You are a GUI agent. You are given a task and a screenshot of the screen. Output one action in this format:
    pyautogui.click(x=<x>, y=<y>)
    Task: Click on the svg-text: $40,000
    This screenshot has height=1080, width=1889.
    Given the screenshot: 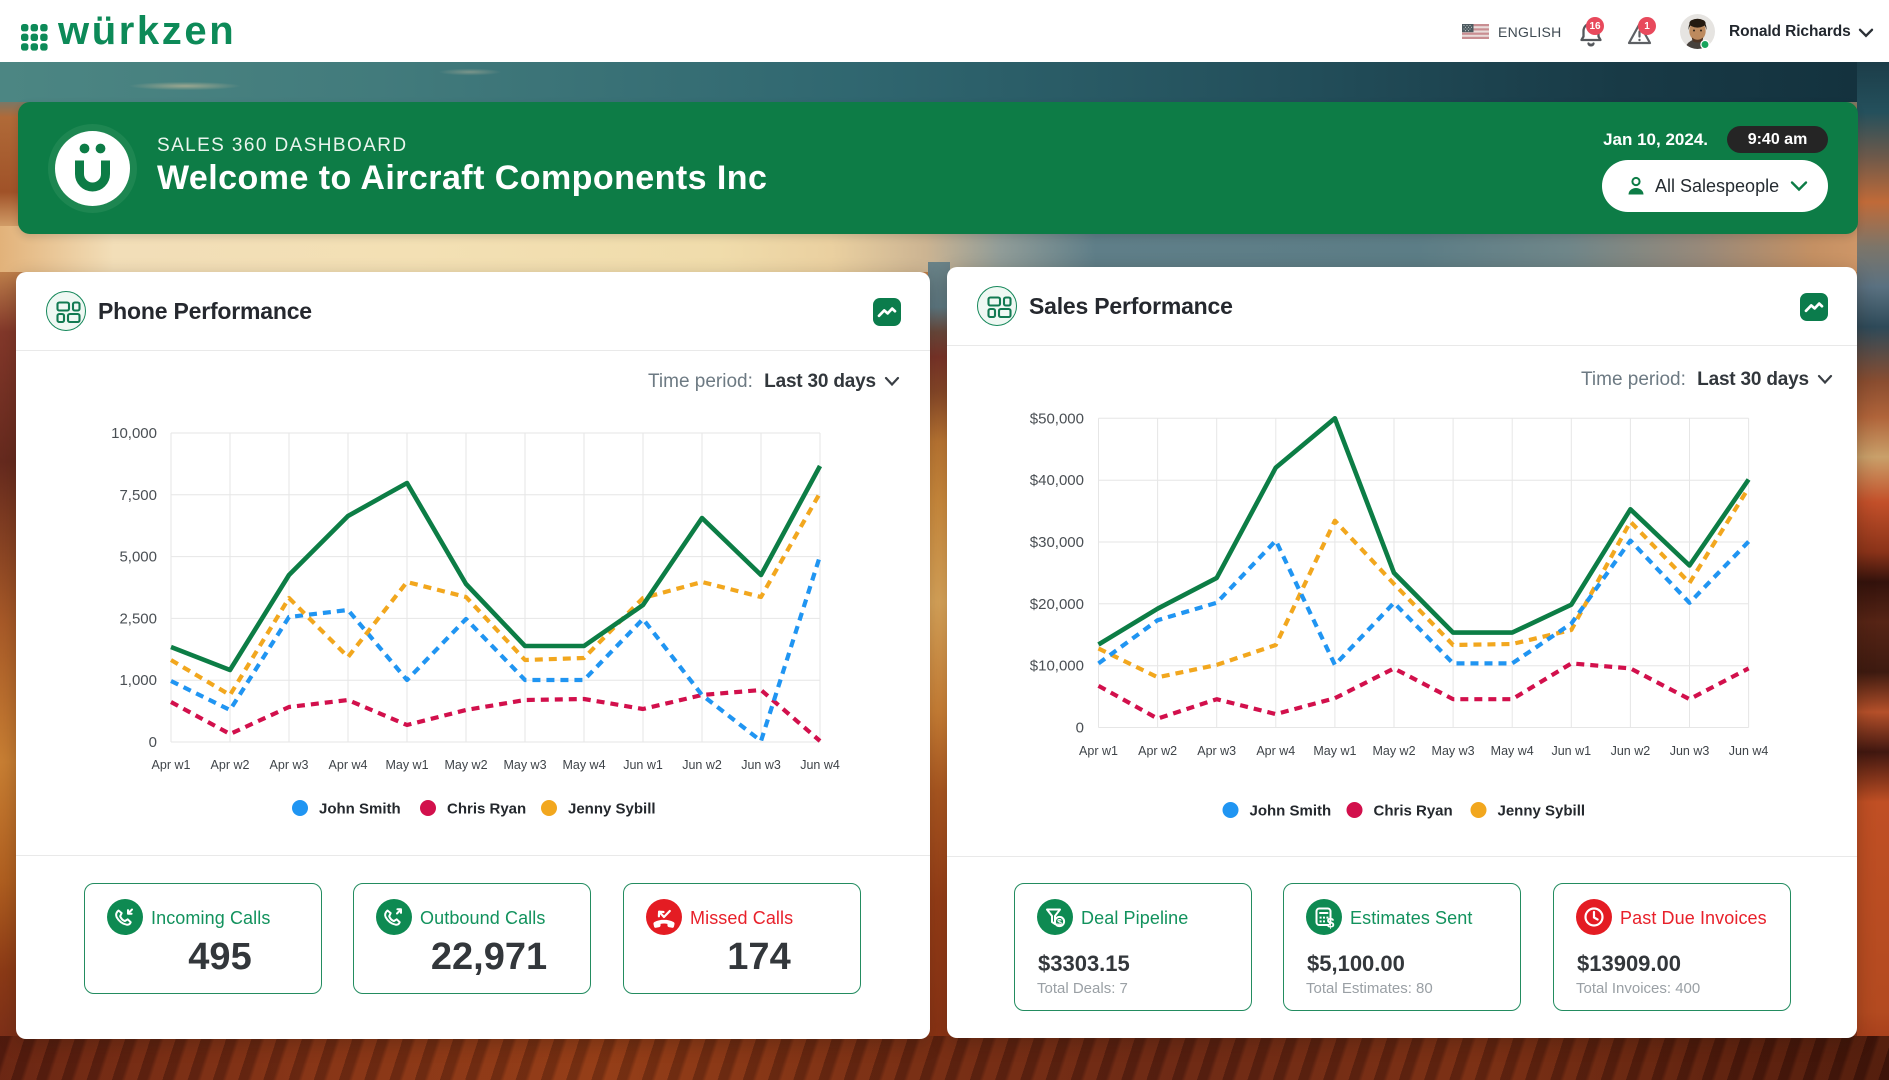 What is the action you would take?
    pyautogui.click(x=1057, y=480)
    